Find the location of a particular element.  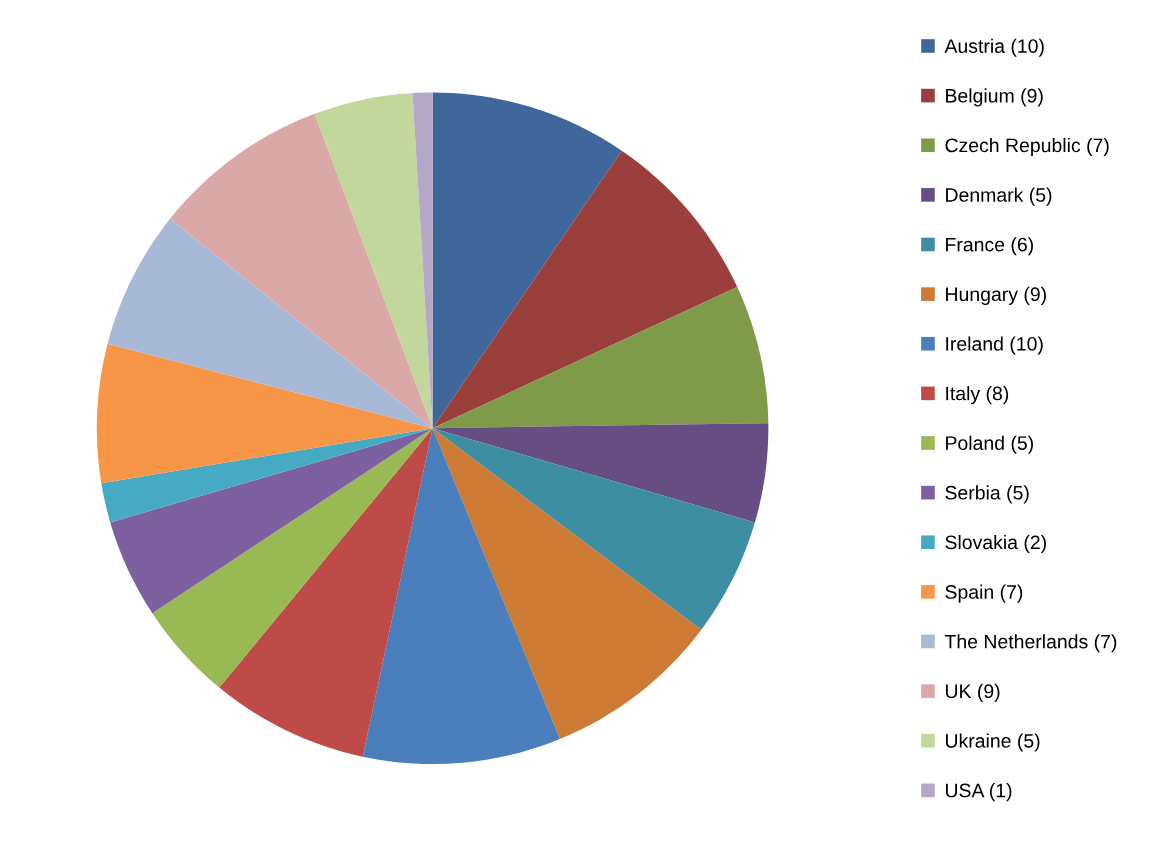

legend-label: UK (9) is located at coordinates (972, 692).